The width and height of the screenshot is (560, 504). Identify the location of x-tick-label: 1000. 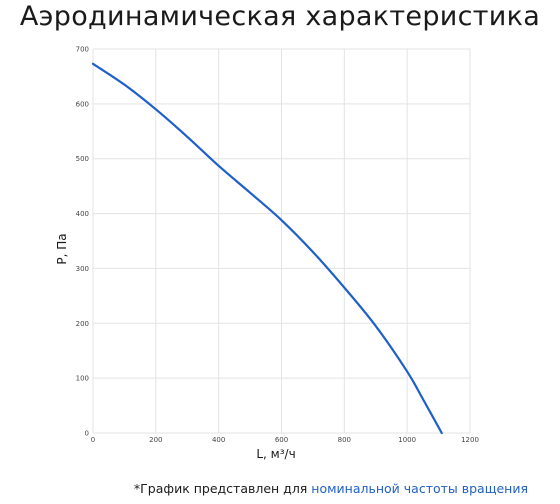
(407, 440).